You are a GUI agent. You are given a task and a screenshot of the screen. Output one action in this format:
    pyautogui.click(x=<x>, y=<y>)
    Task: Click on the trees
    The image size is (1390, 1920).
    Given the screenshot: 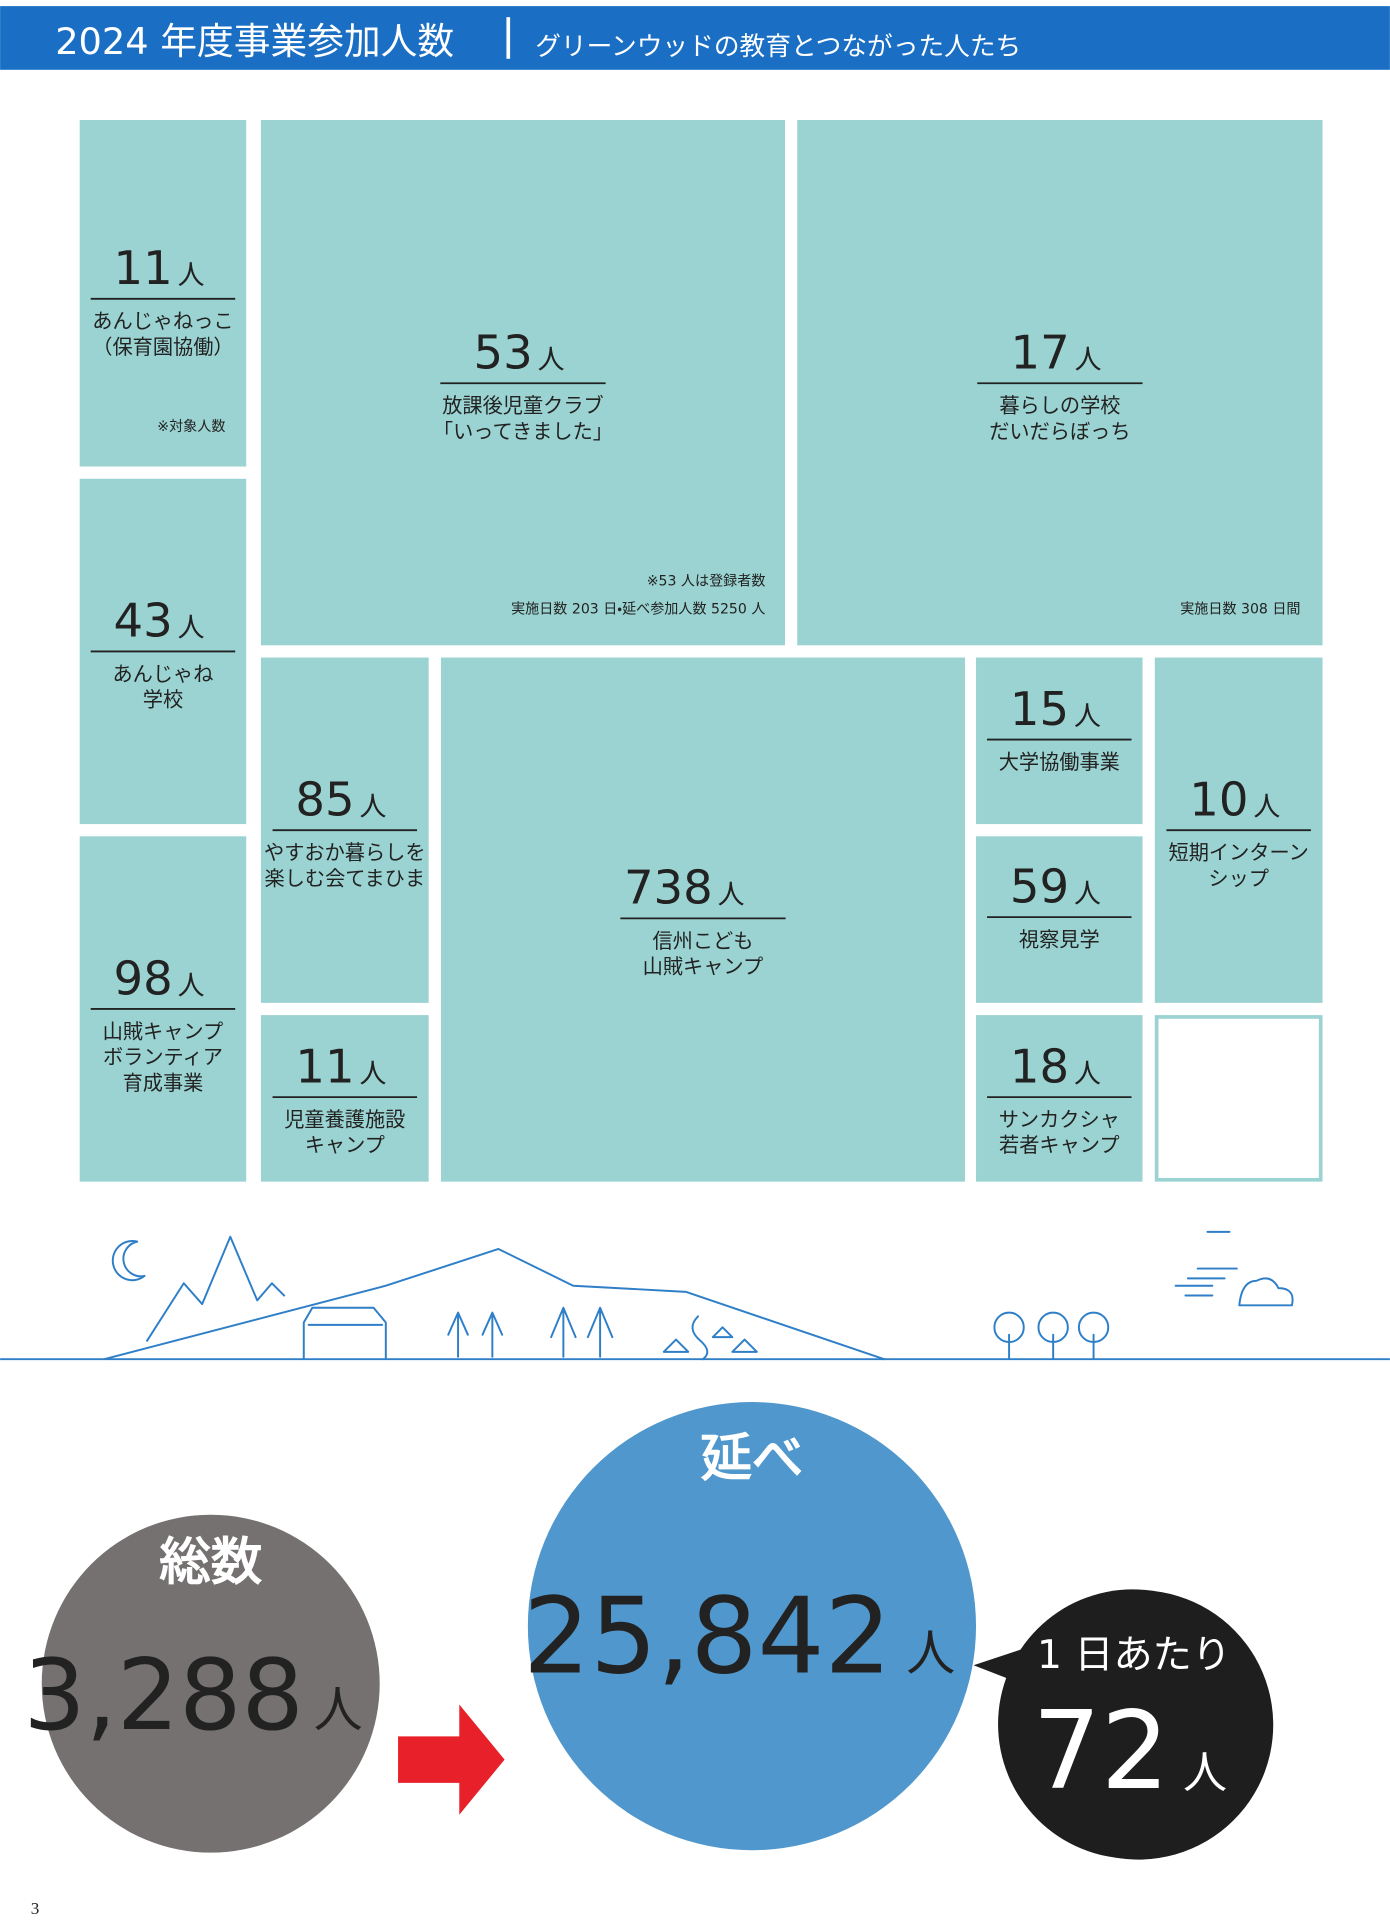 What is the action you would take?
    pyautogui.click(x=530, y=1332)
    